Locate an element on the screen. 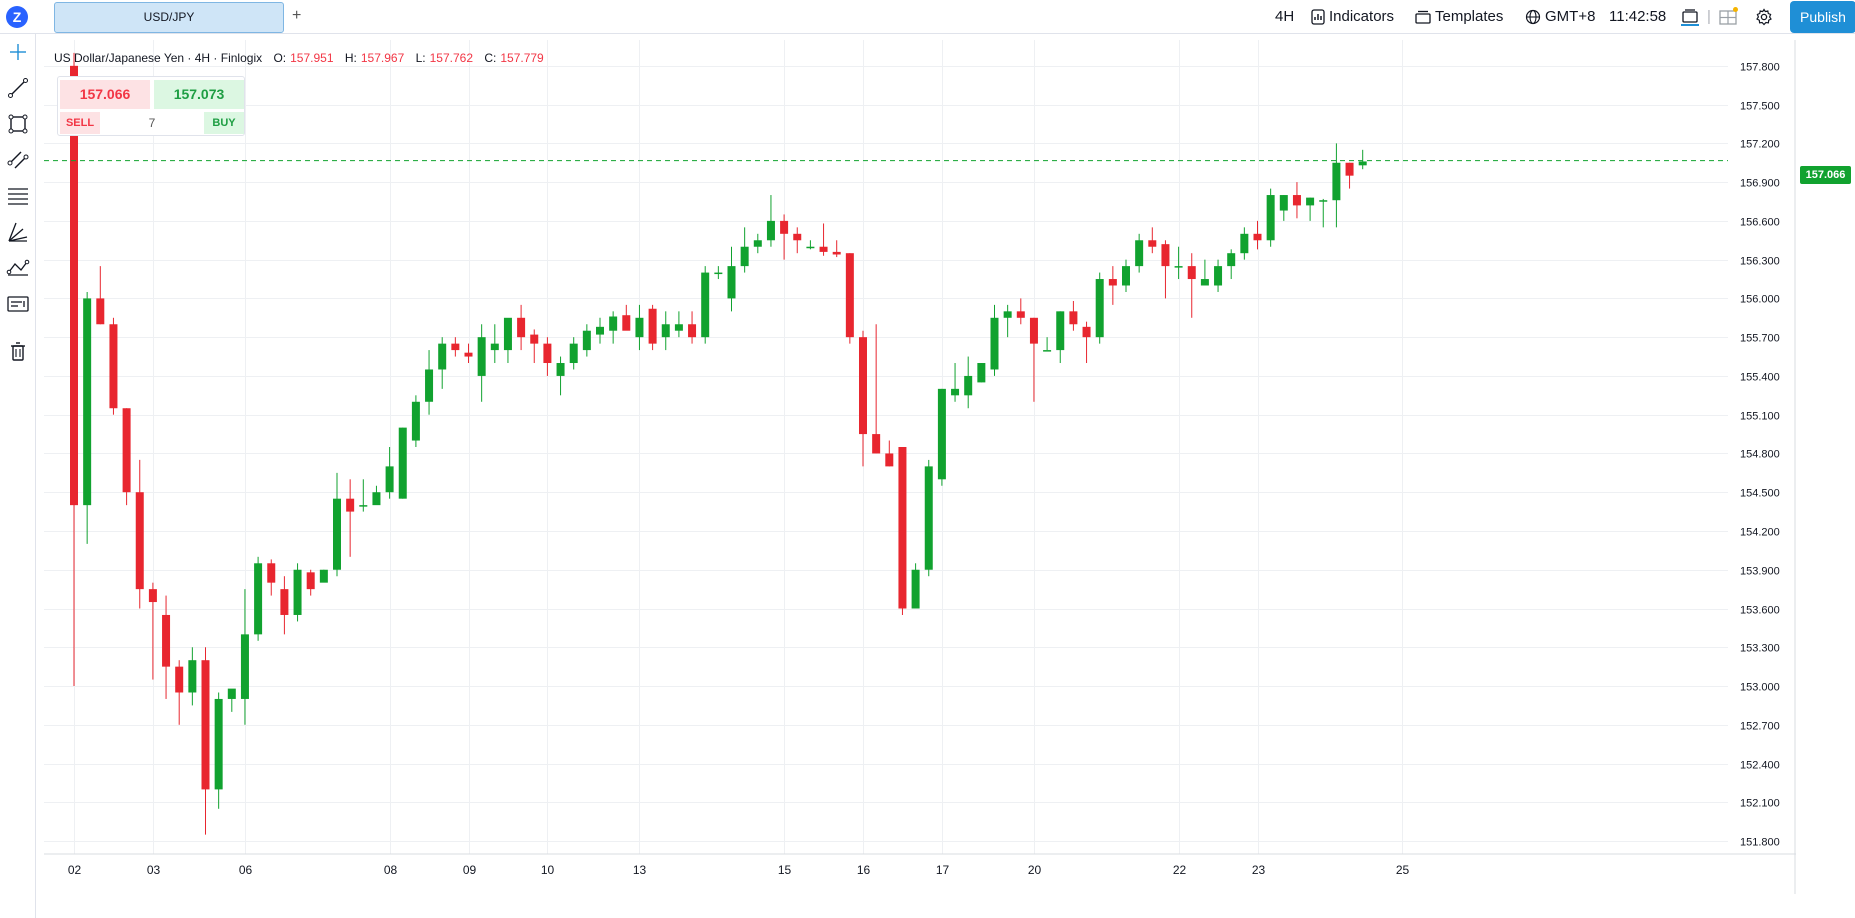 This screenshot has width=1855, height=918. indicators-button: Indicators is located at coordinates (1352, 17).